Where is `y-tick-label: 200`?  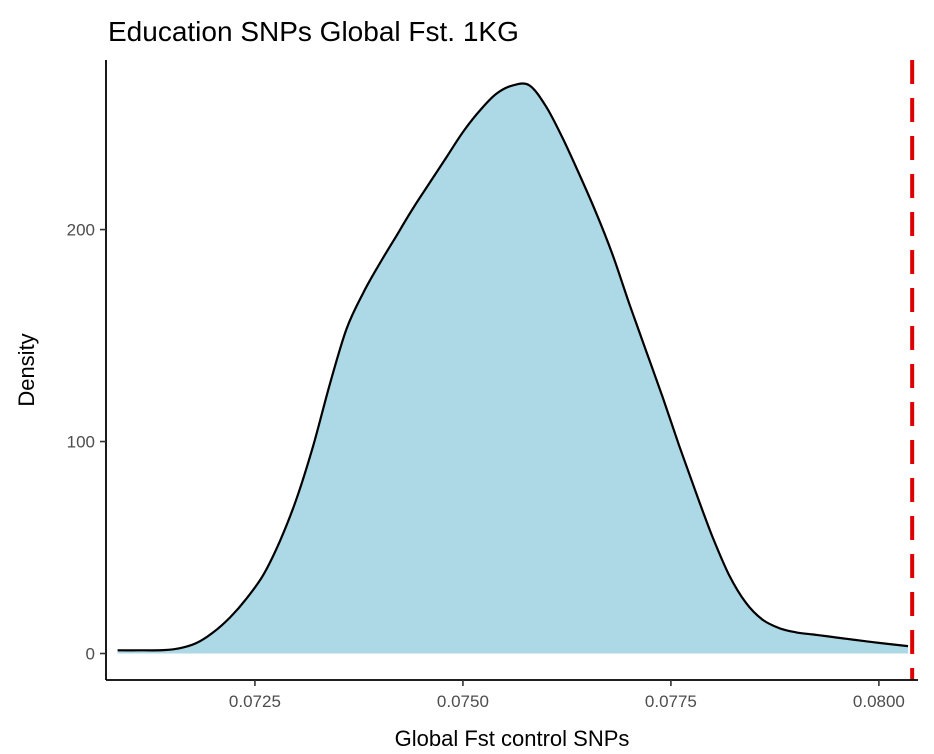
y-tick-label: 200 is located at coordinates (81, 230).